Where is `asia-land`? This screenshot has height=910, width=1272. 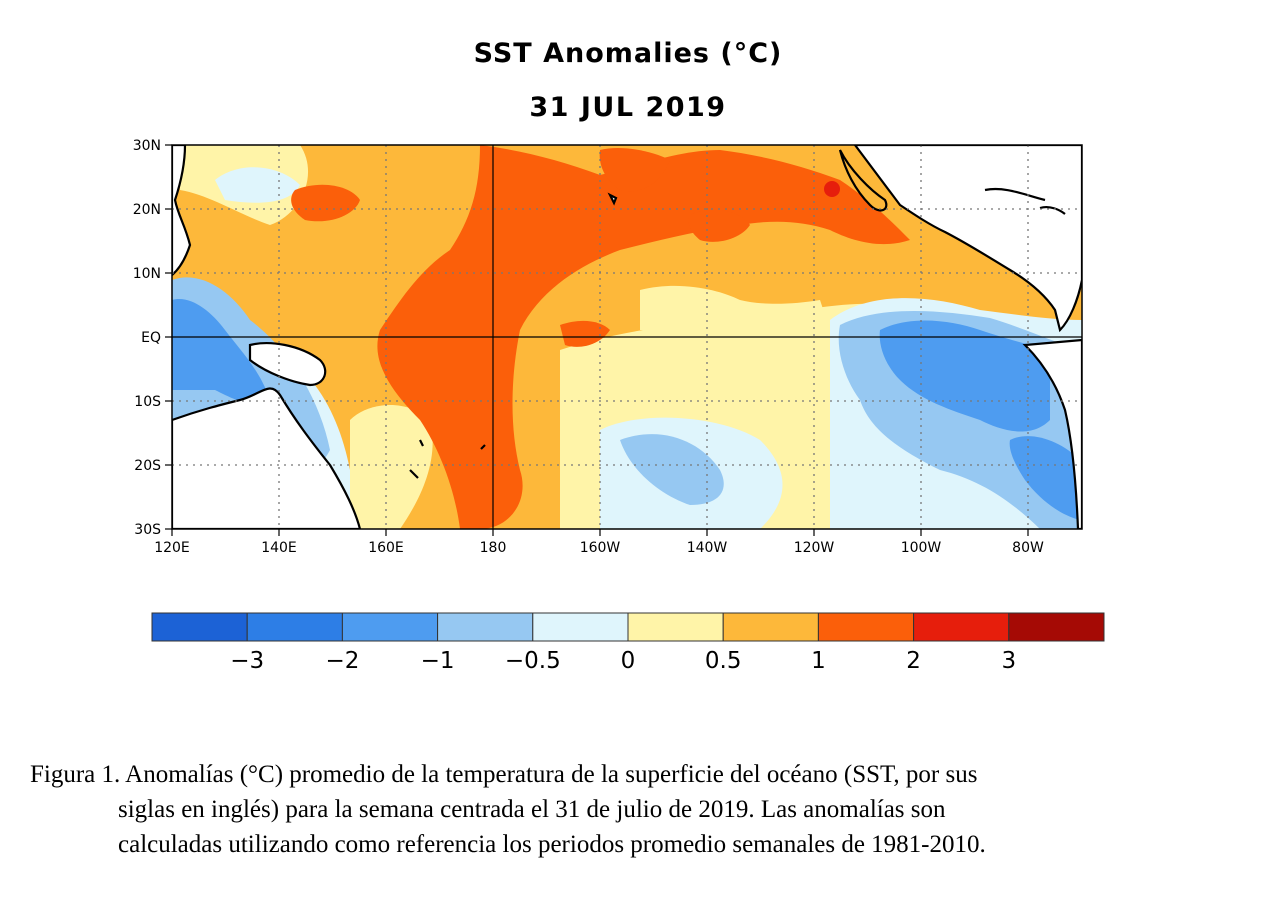 asia-land is located at coordinates (182, 211).